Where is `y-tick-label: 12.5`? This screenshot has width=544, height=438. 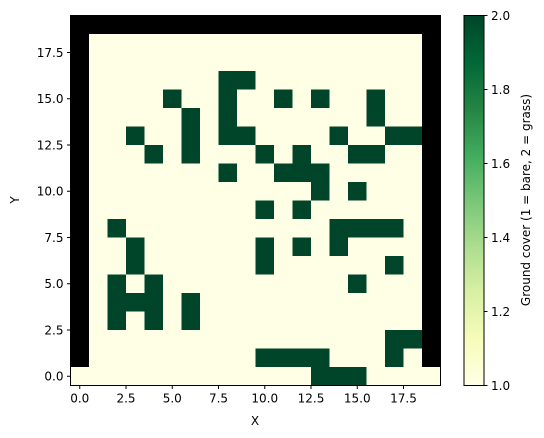 y-tick-label: 12.5 is located at coordinates (50, 145).